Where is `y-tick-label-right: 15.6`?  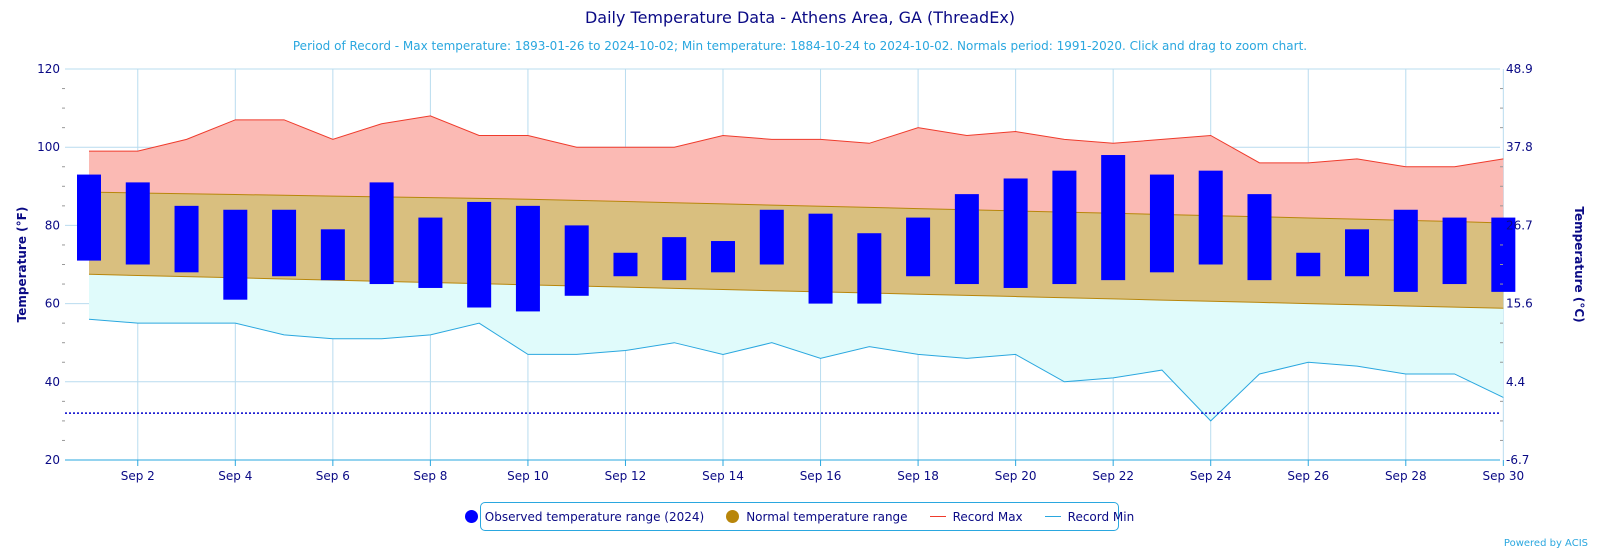
y-tick-label-right: 15.6 is located at coordinates (1519, 304).